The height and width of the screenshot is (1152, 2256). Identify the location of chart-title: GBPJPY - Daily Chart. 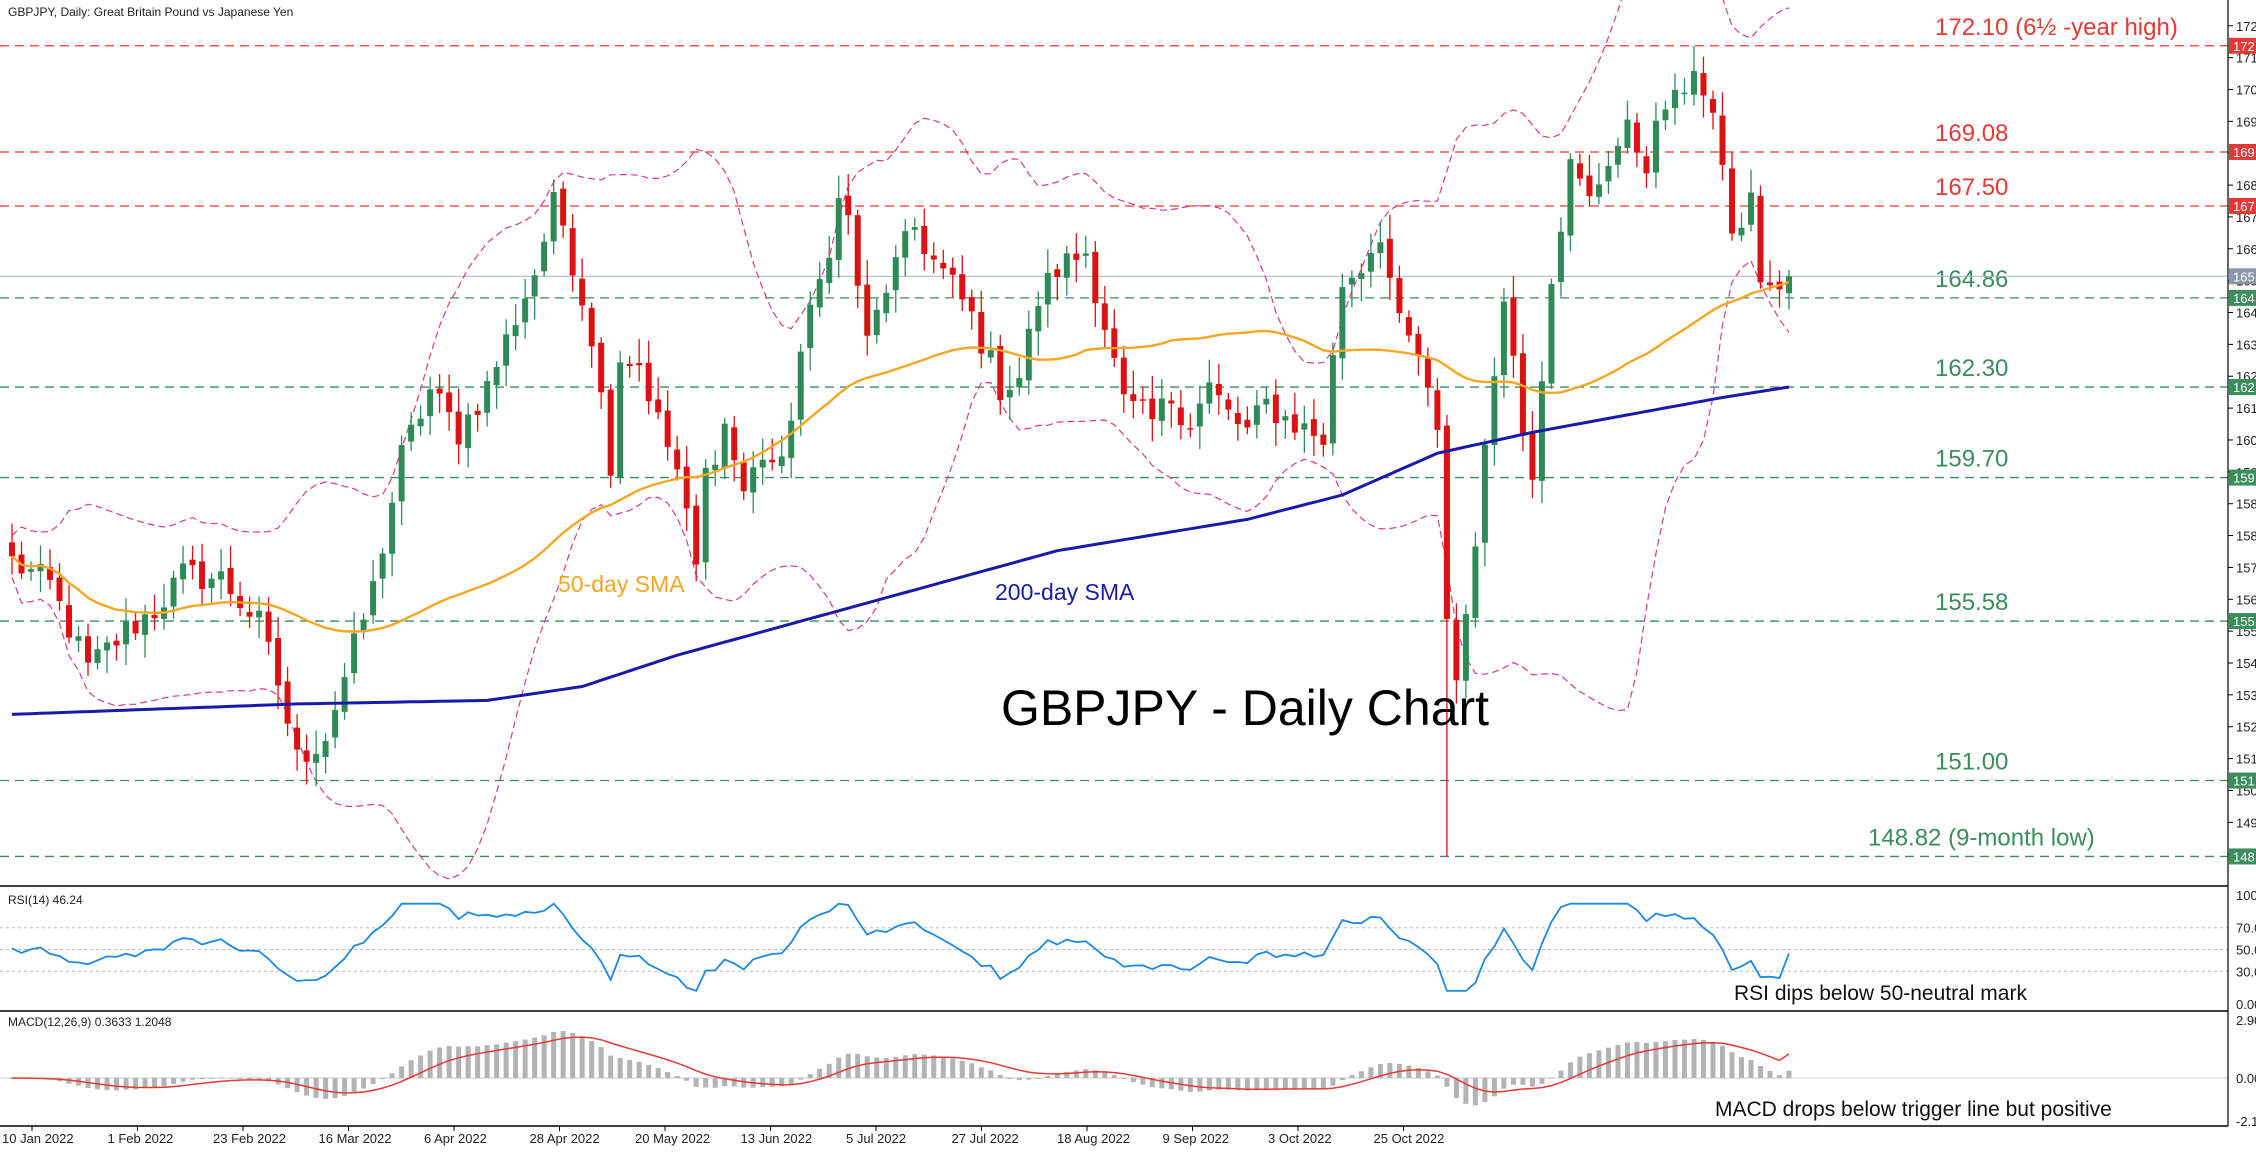
(1245, 708).